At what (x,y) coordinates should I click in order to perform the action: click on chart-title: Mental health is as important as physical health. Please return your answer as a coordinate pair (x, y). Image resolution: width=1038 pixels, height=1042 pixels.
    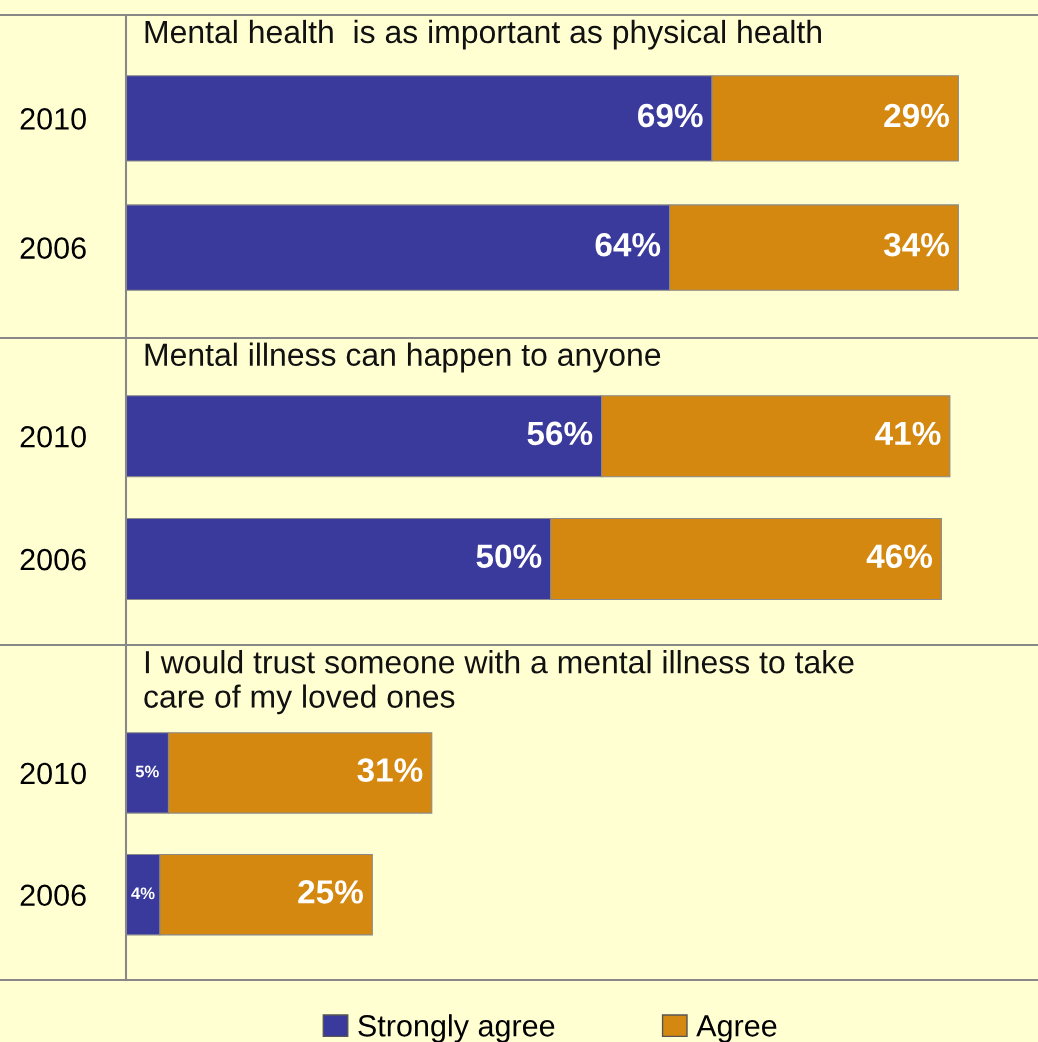
    Looking at the image, I should click on (483, 34).